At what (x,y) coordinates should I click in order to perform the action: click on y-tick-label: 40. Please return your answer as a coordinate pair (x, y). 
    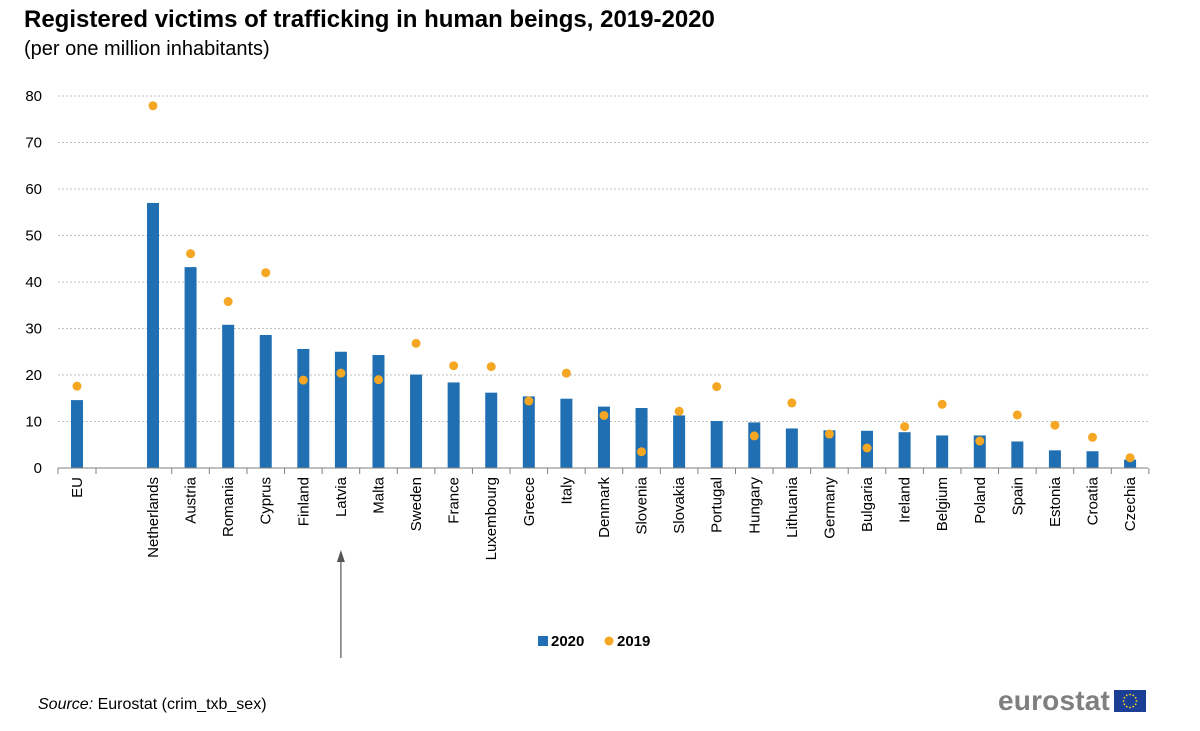
    Looking at the image, I should click on (33, 282).